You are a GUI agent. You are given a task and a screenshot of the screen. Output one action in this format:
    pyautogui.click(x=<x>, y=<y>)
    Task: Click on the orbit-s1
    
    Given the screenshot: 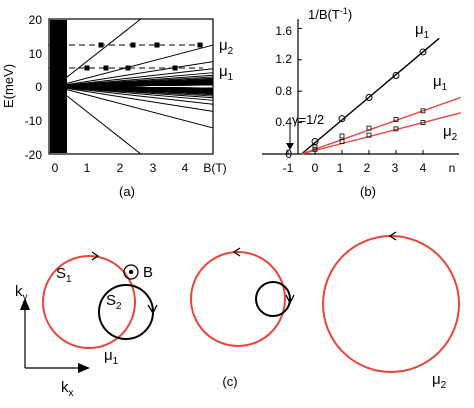 What is the action you would take?
    pyautogui.click(x=89, y=302)
    